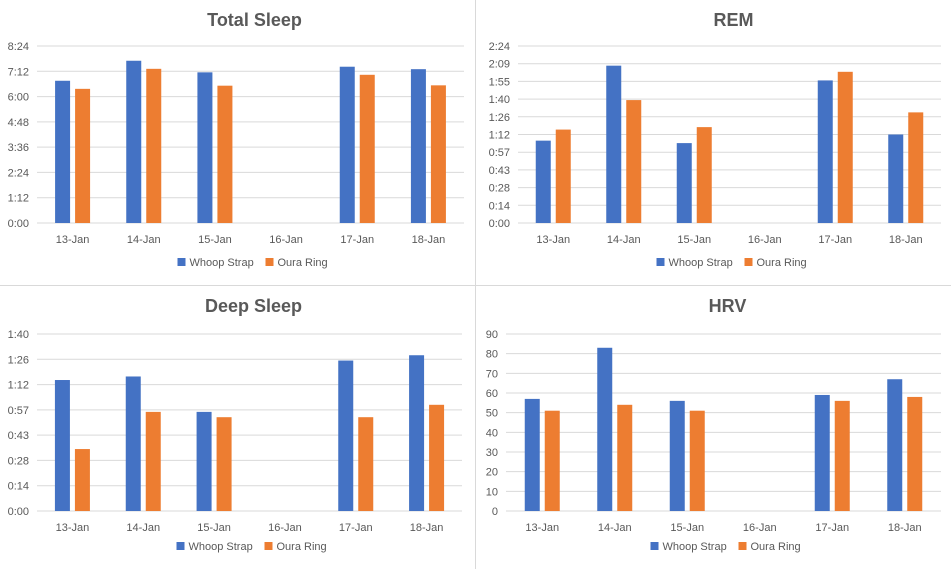 This screenshot has height=569, width=951. I want to click on horizontal-divider, so click(475, 285).